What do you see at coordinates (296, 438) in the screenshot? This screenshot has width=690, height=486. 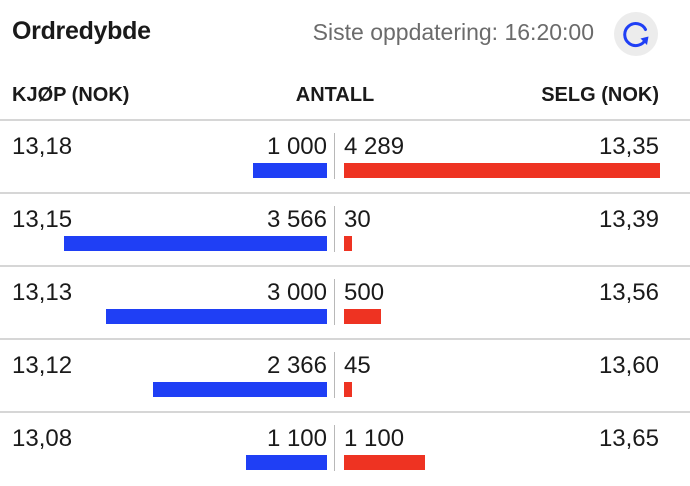 I see `buy-quantity: 1 100` at bounding box center [296, 438].